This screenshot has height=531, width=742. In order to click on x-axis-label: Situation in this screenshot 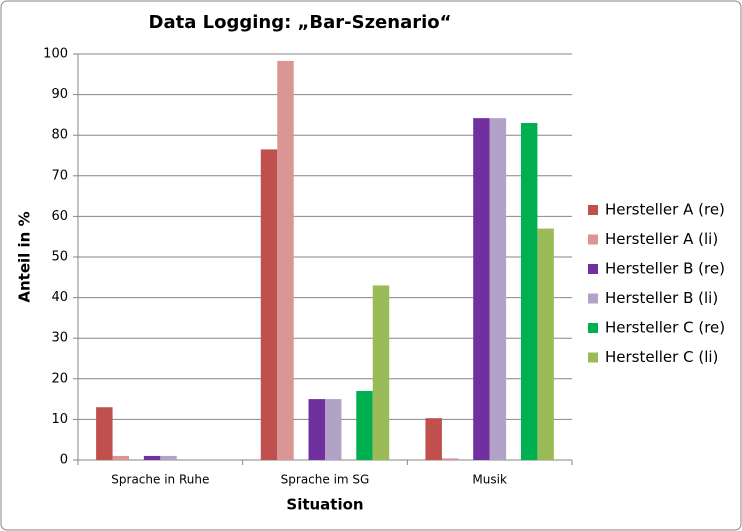, I will do `click(324, 505)`.